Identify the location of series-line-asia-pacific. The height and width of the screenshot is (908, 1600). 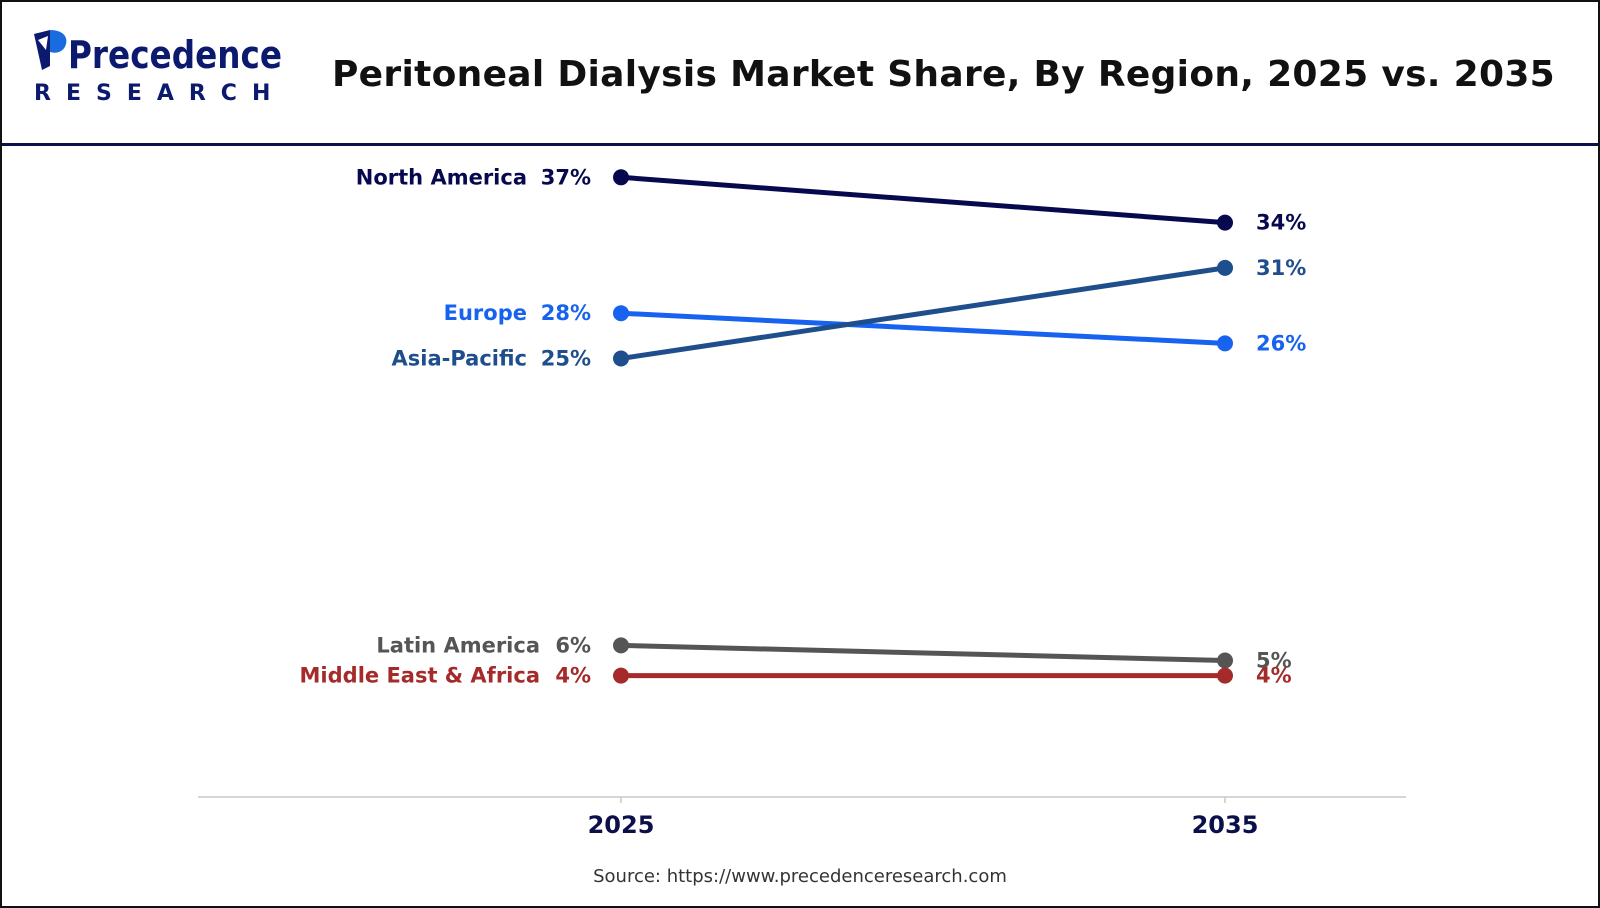
(923, 313).